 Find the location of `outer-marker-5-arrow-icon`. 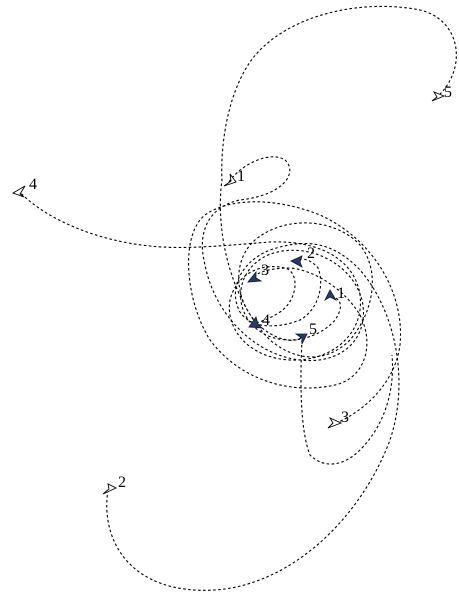

outer-marker-5-arrow-icon is located at coordinates (438, 96).